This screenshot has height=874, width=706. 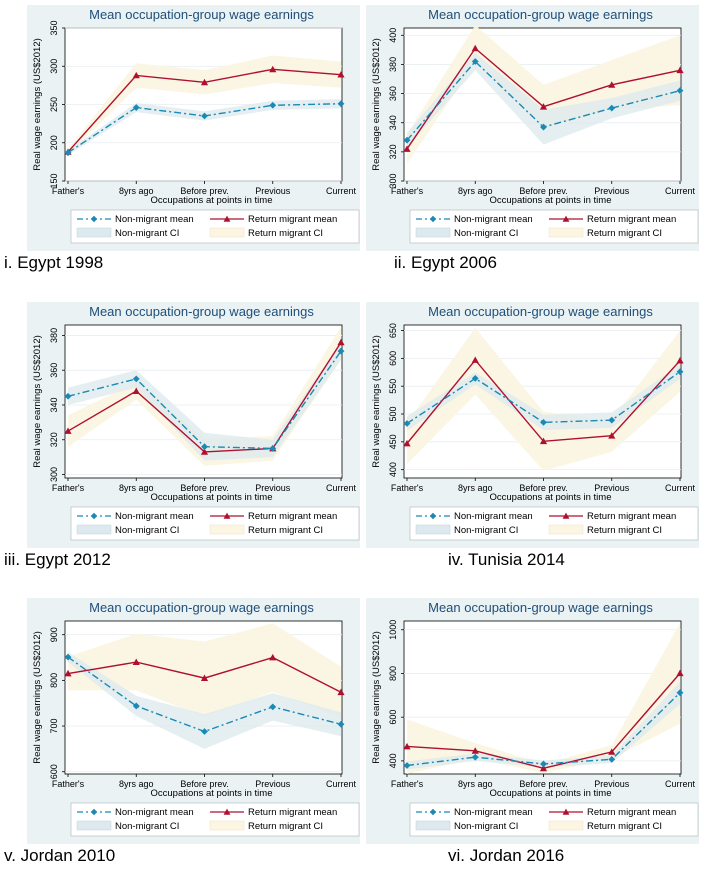 I want to click on x-tick-label: Father's, so click(x=68, y=191).